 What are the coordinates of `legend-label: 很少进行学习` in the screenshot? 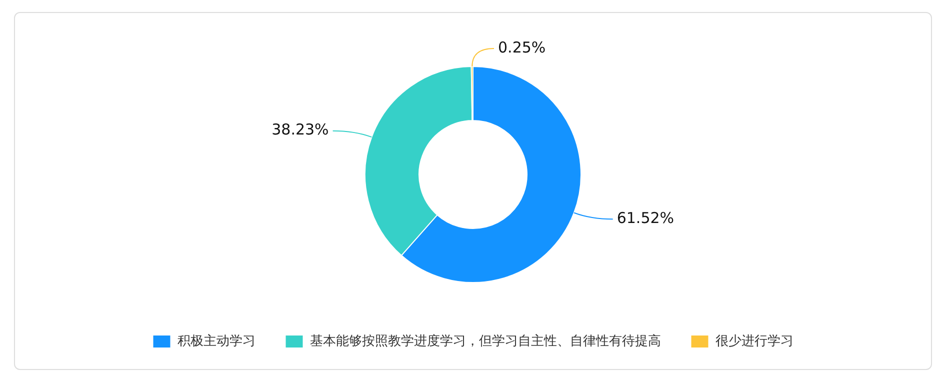 It's located at (754, 341).